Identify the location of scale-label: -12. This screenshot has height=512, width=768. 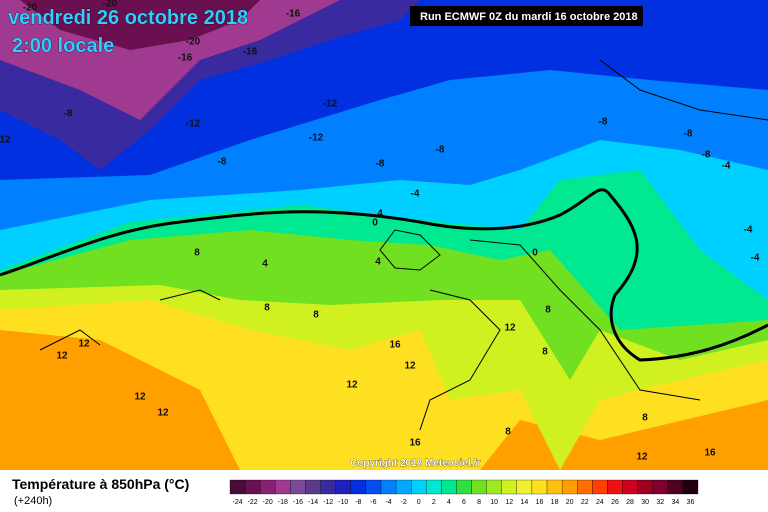
(328, 502).